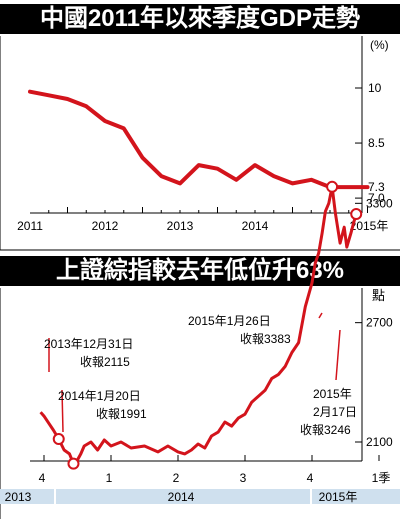  Describe the element at coordinates (109, 478) in the screenshot. I see `index-x-tick-label: 1` at that location.